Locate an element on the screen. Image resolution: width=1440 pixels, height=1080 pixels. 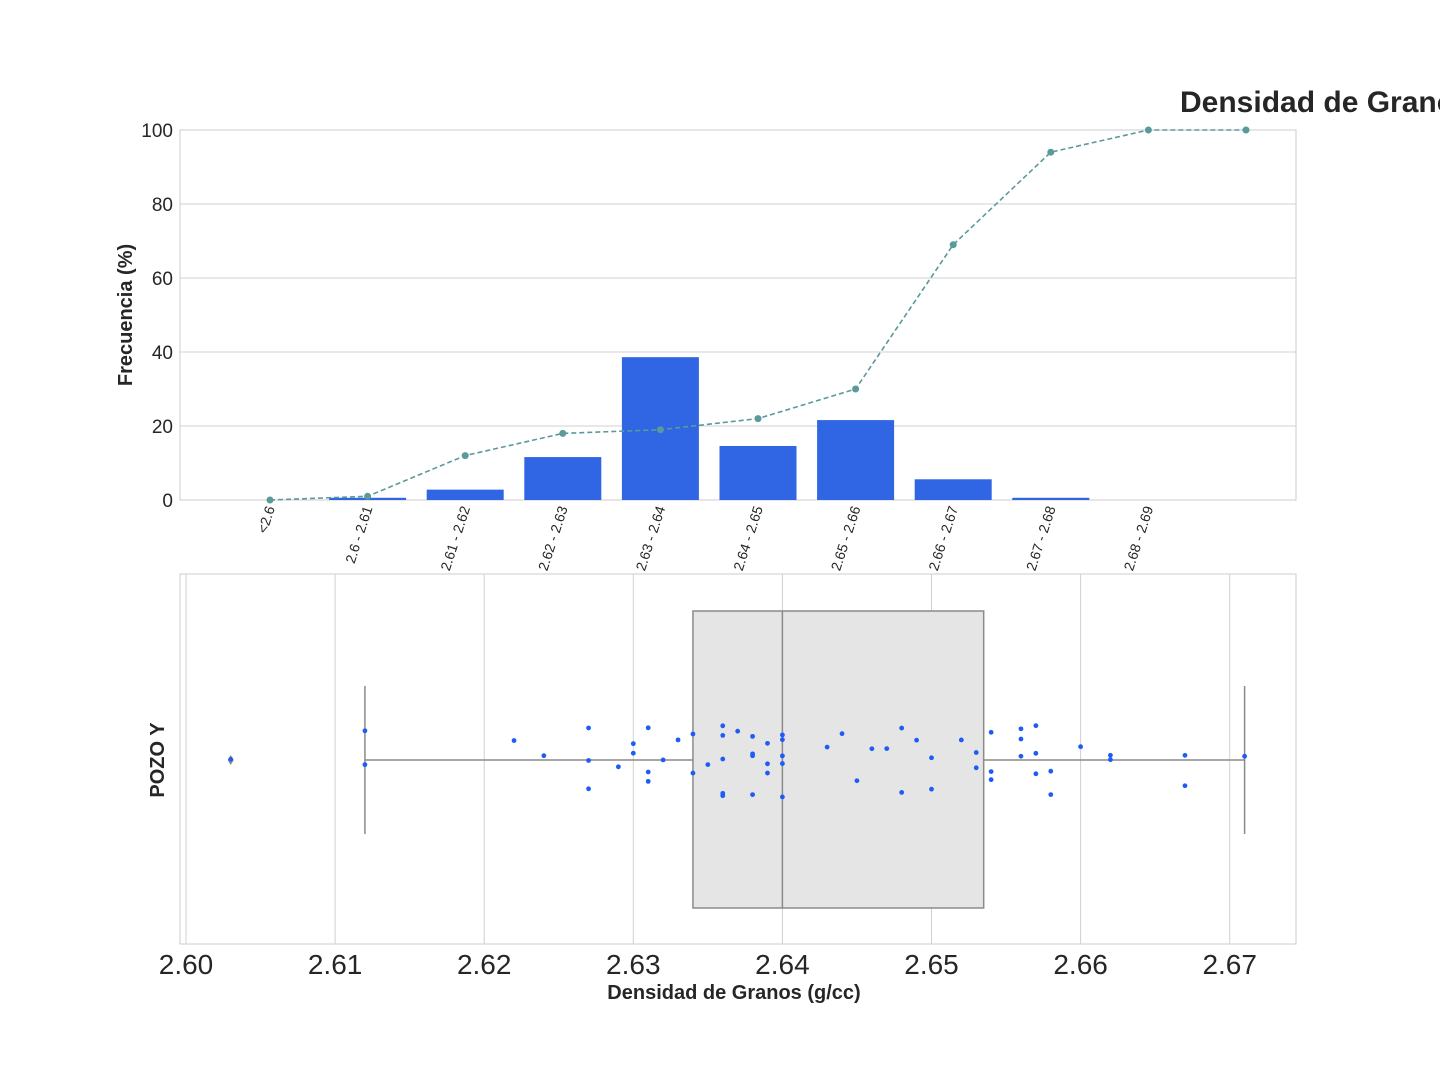
x-tick-label: 2.67 is located at coordinates (1229, 964).